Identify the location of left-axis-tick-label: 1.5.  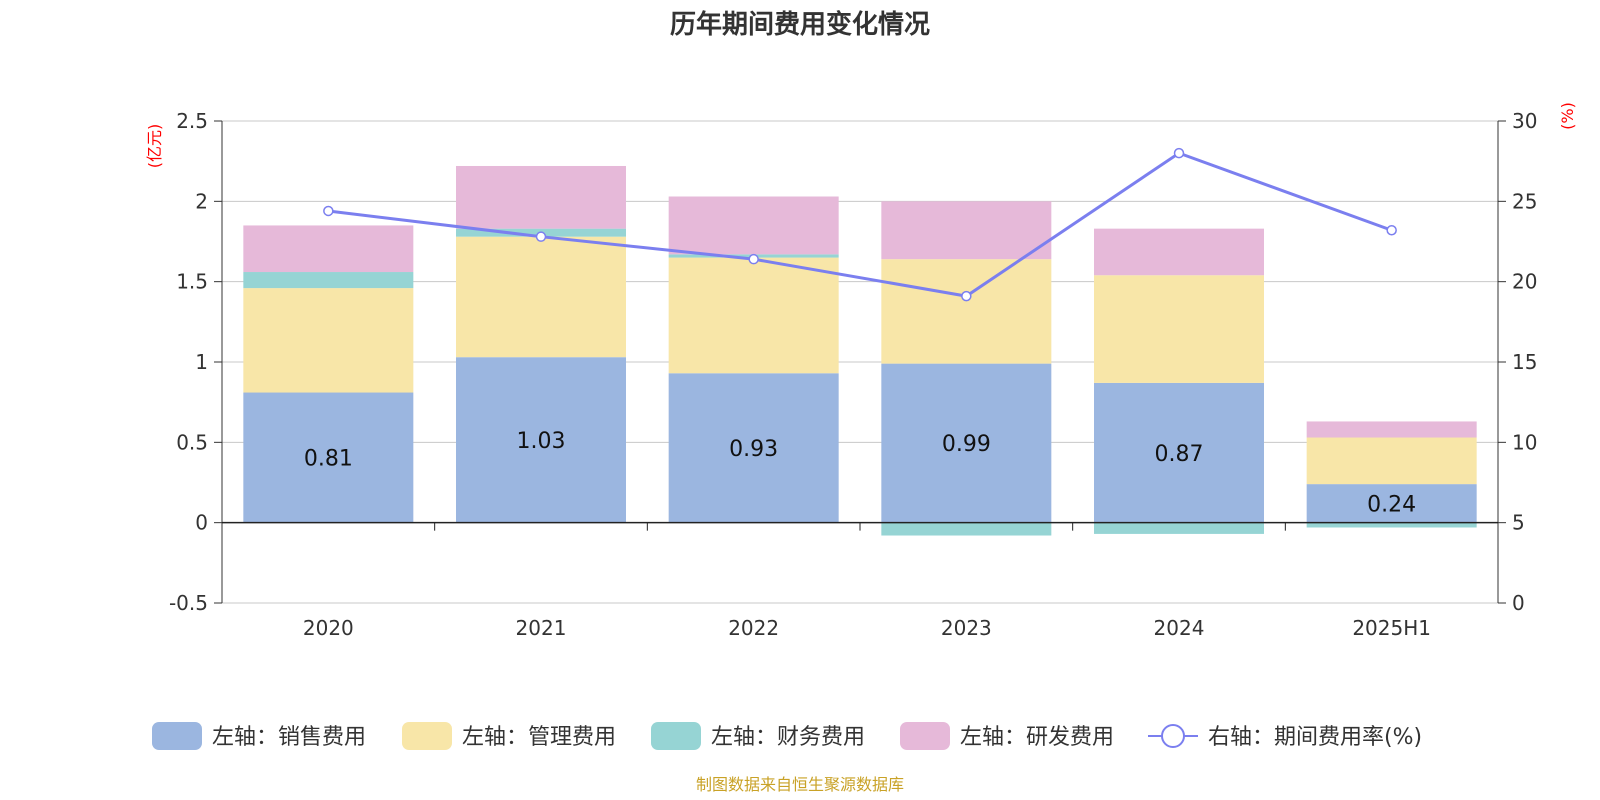
(192, 282).